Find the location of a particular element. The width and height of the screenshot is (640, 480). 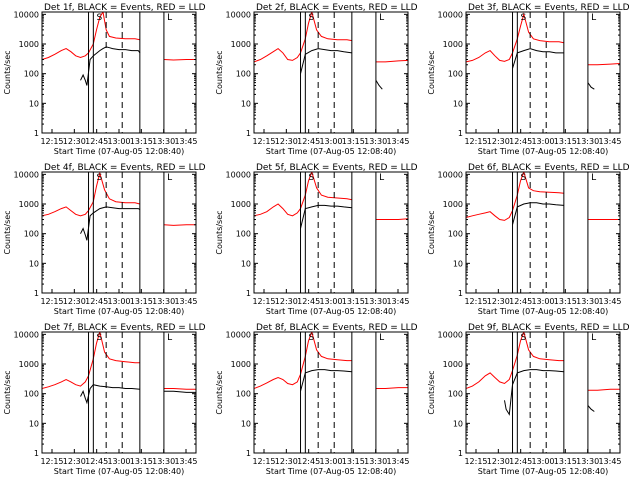

panel-title: Det 2f, BLACK = Events, RED = LLD is located at coordinates (337, 8).